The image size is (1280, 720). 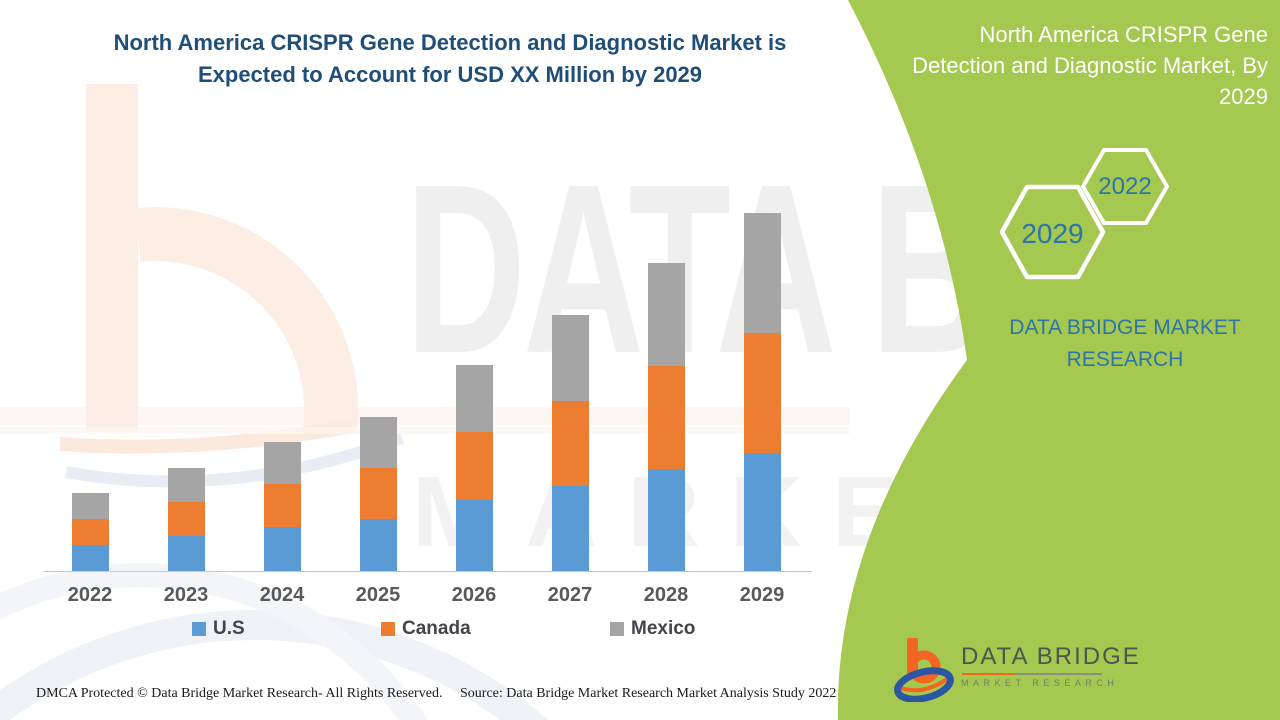 I want to click on bar-segment-canada-2026, so click(x=474, y=466).